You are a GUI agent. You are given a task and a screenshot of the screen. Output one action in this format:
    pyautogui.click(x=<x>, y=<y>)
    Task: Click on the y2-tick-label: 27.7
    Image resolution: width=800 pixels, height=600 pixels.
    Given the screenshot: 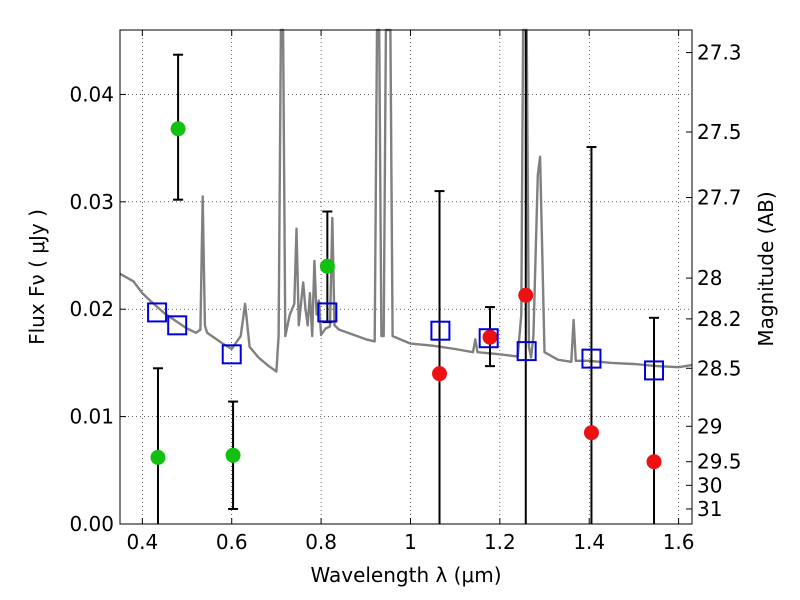 What is the action you would take?
    pyautogui.click(x=719, y=198)
    